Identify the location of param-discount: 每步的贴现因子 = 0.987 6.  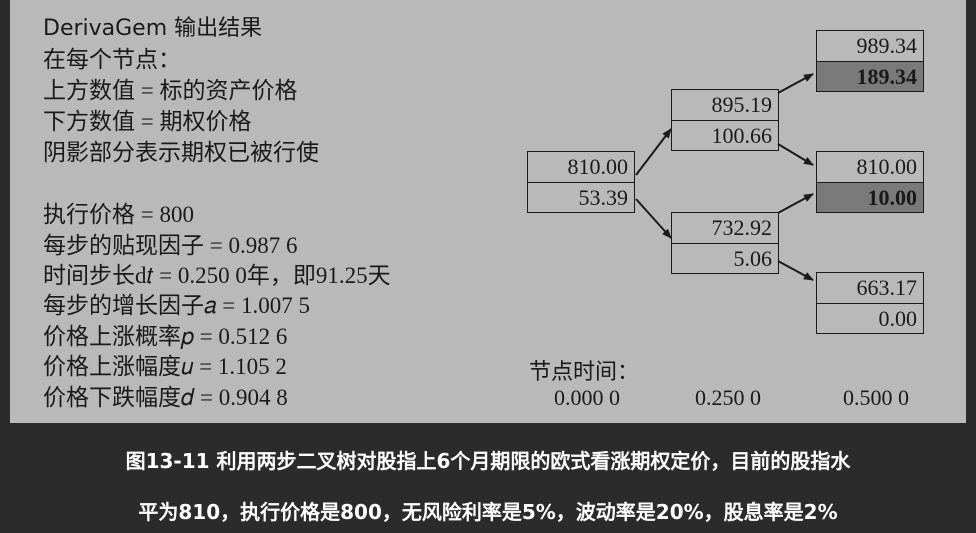
(170, 245).